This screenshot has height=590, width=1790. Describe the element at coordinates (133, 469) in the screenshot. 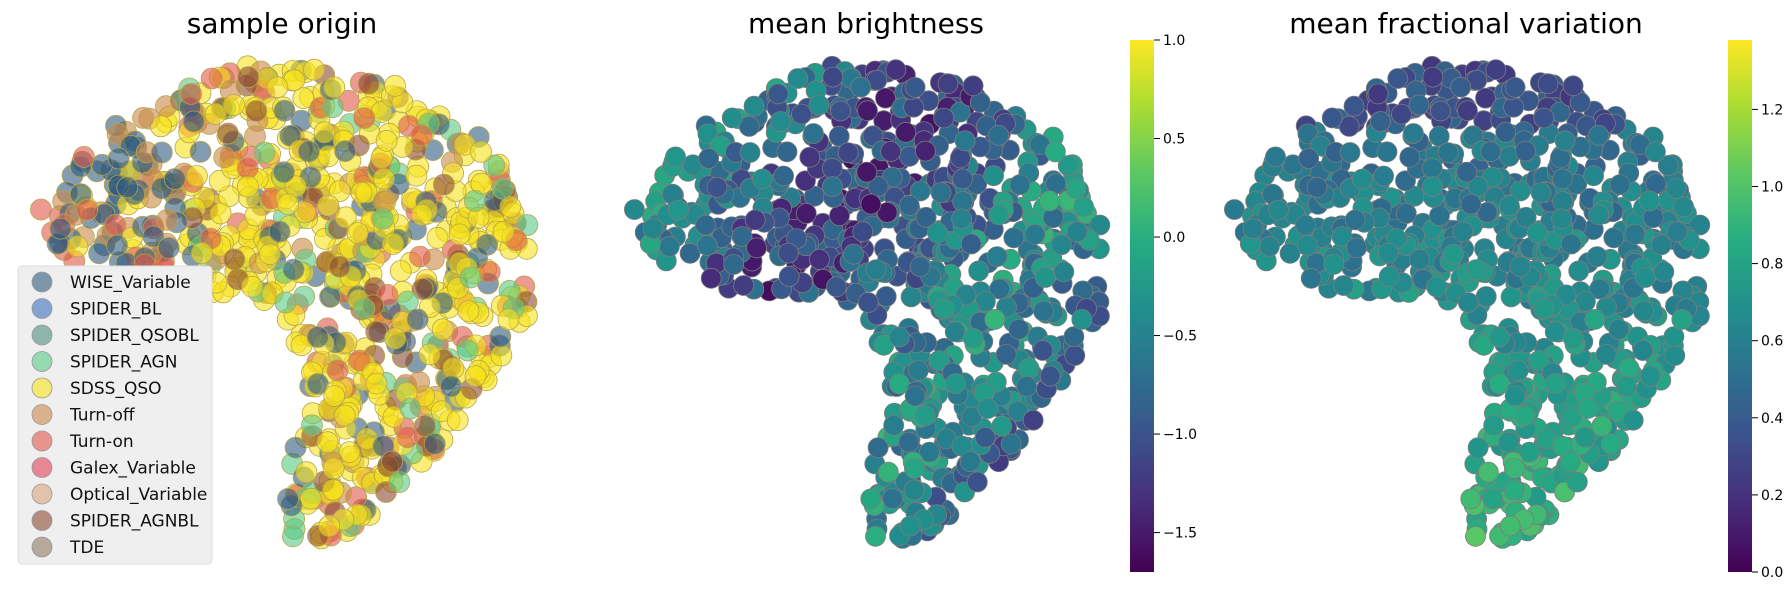

I see `legend-label: Galex_Variable` at that location.